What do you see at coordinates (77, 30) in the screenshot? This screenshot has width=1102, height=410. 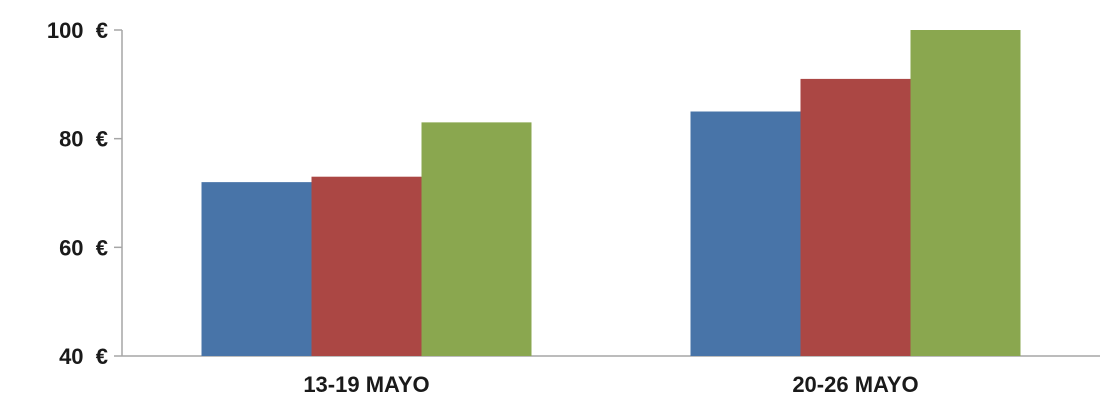 I see `y-tick-label: 100 €` at bounding box center [77, 30].